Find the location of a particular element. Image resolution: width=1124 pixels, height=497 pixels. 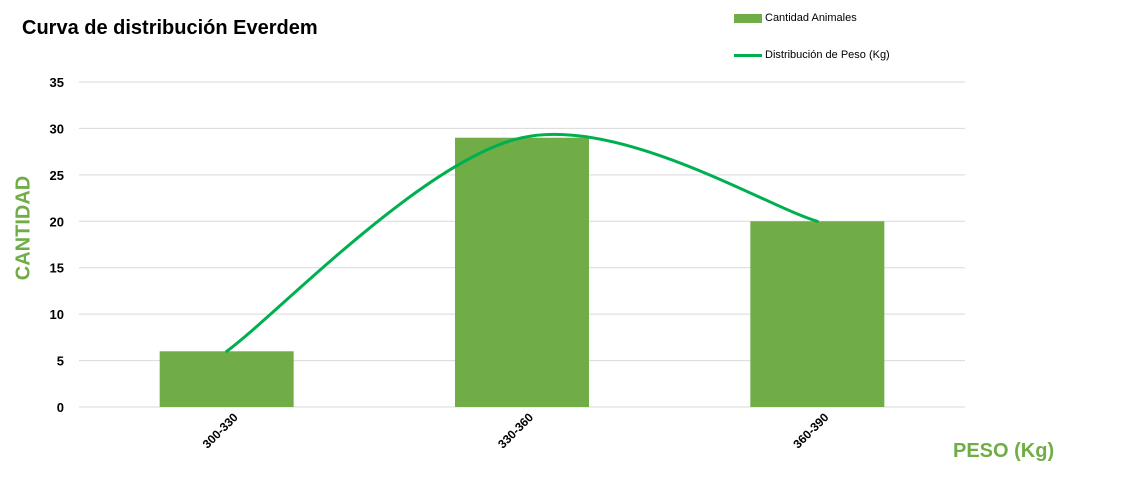

legend-item-bars: Cantidad Animales is located at coordinates (812, 18).